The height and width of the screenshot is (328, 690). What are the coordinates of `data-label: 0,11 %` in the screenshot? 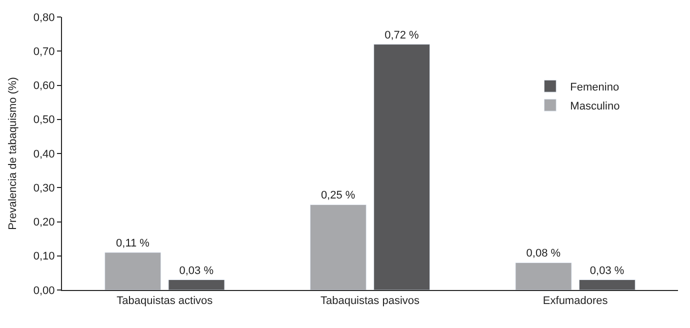 It's located at (133, 243).